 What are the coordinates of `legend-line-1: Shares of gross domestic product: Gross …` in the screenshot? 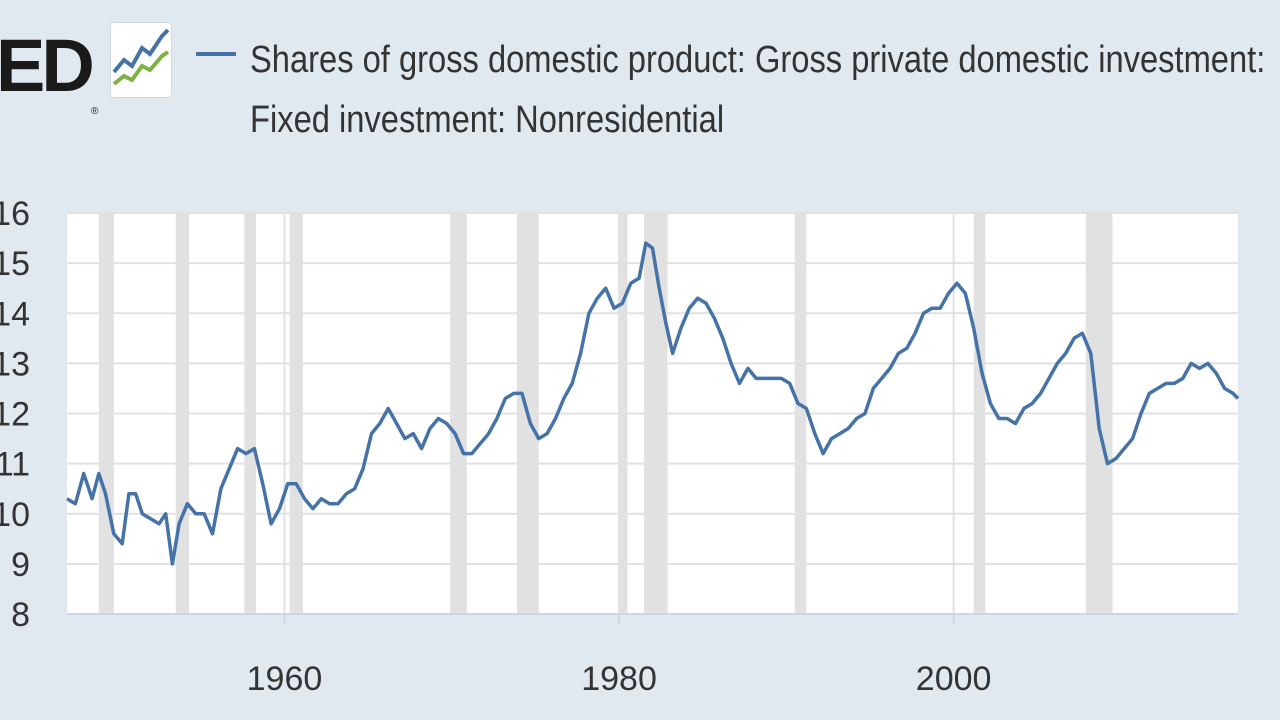 It's located at (758, 60).